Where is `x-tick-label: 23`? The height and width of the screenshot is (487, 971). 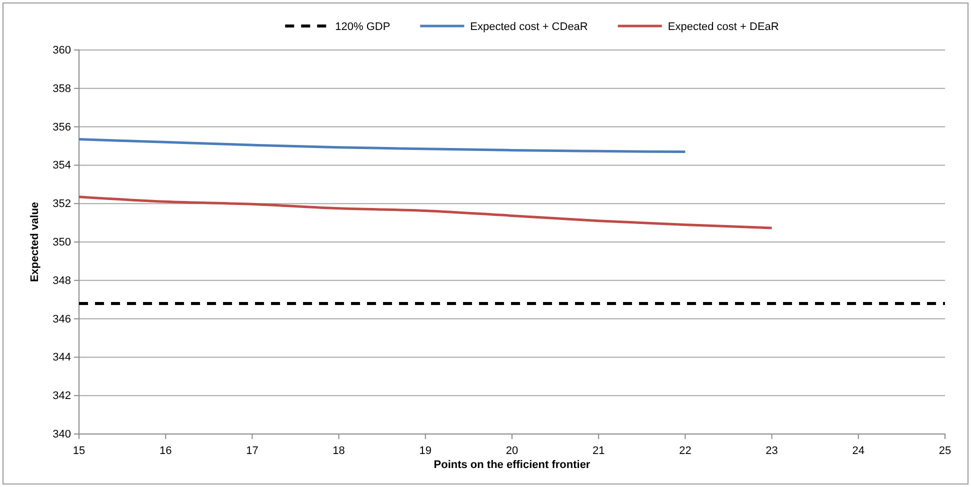
x-tick-label: 23 is located at coordinates (772, 451).